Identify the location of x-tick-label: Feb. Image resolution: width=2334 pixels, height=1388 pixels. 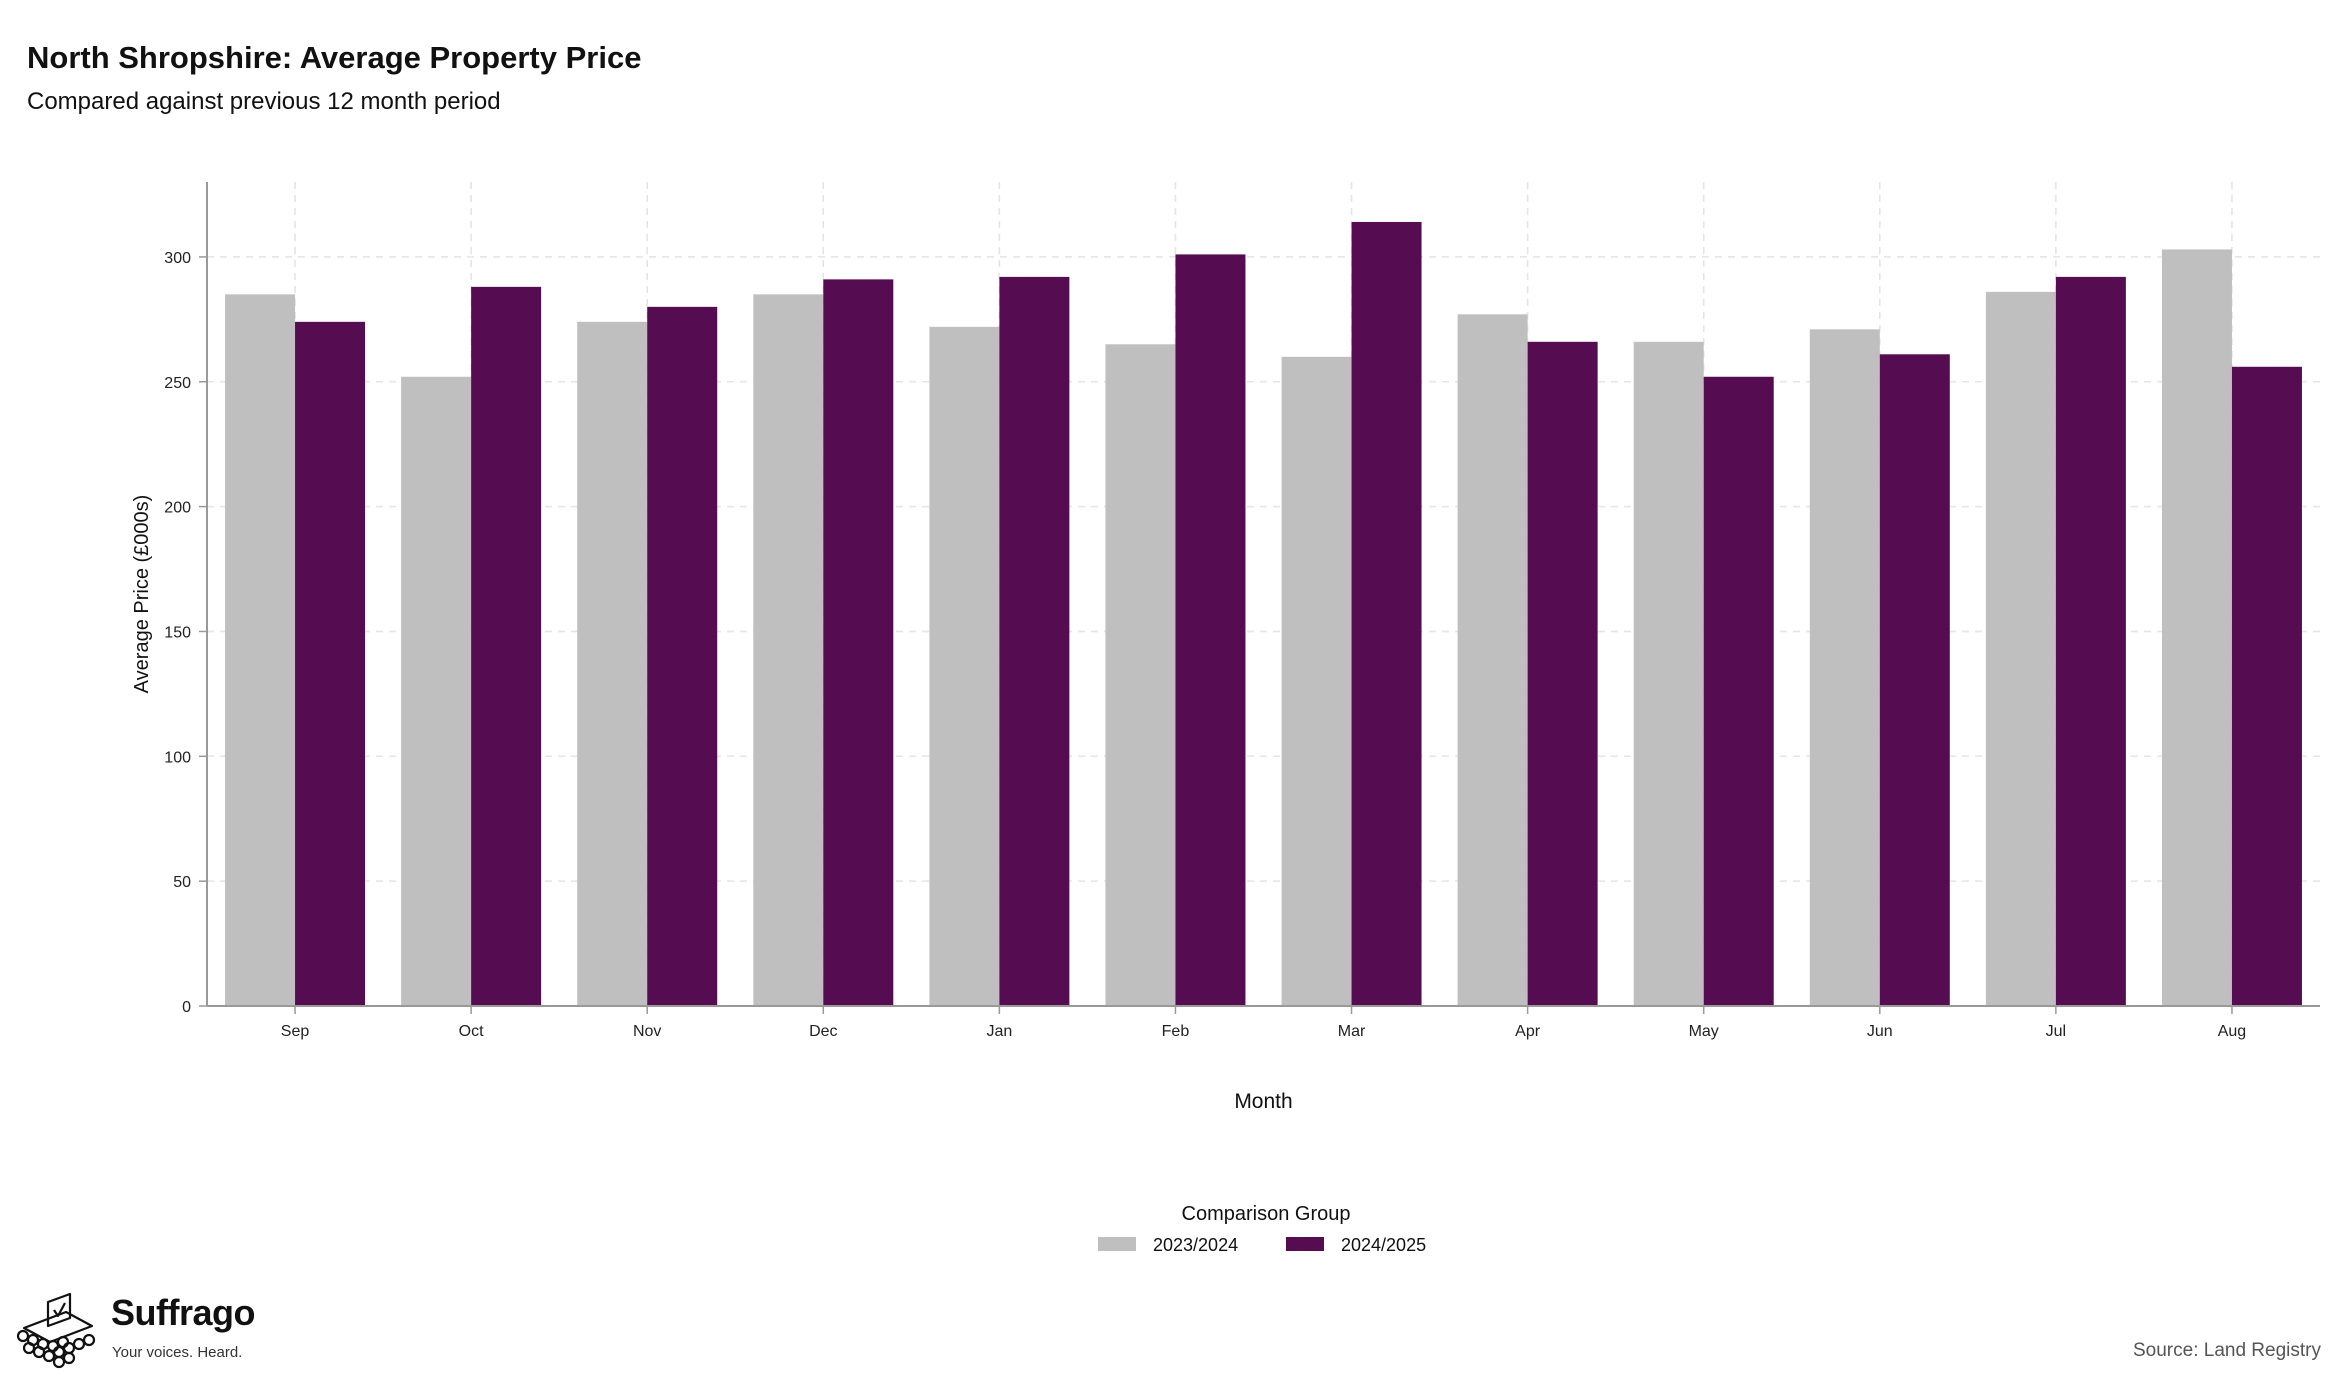
(1176, 1031).